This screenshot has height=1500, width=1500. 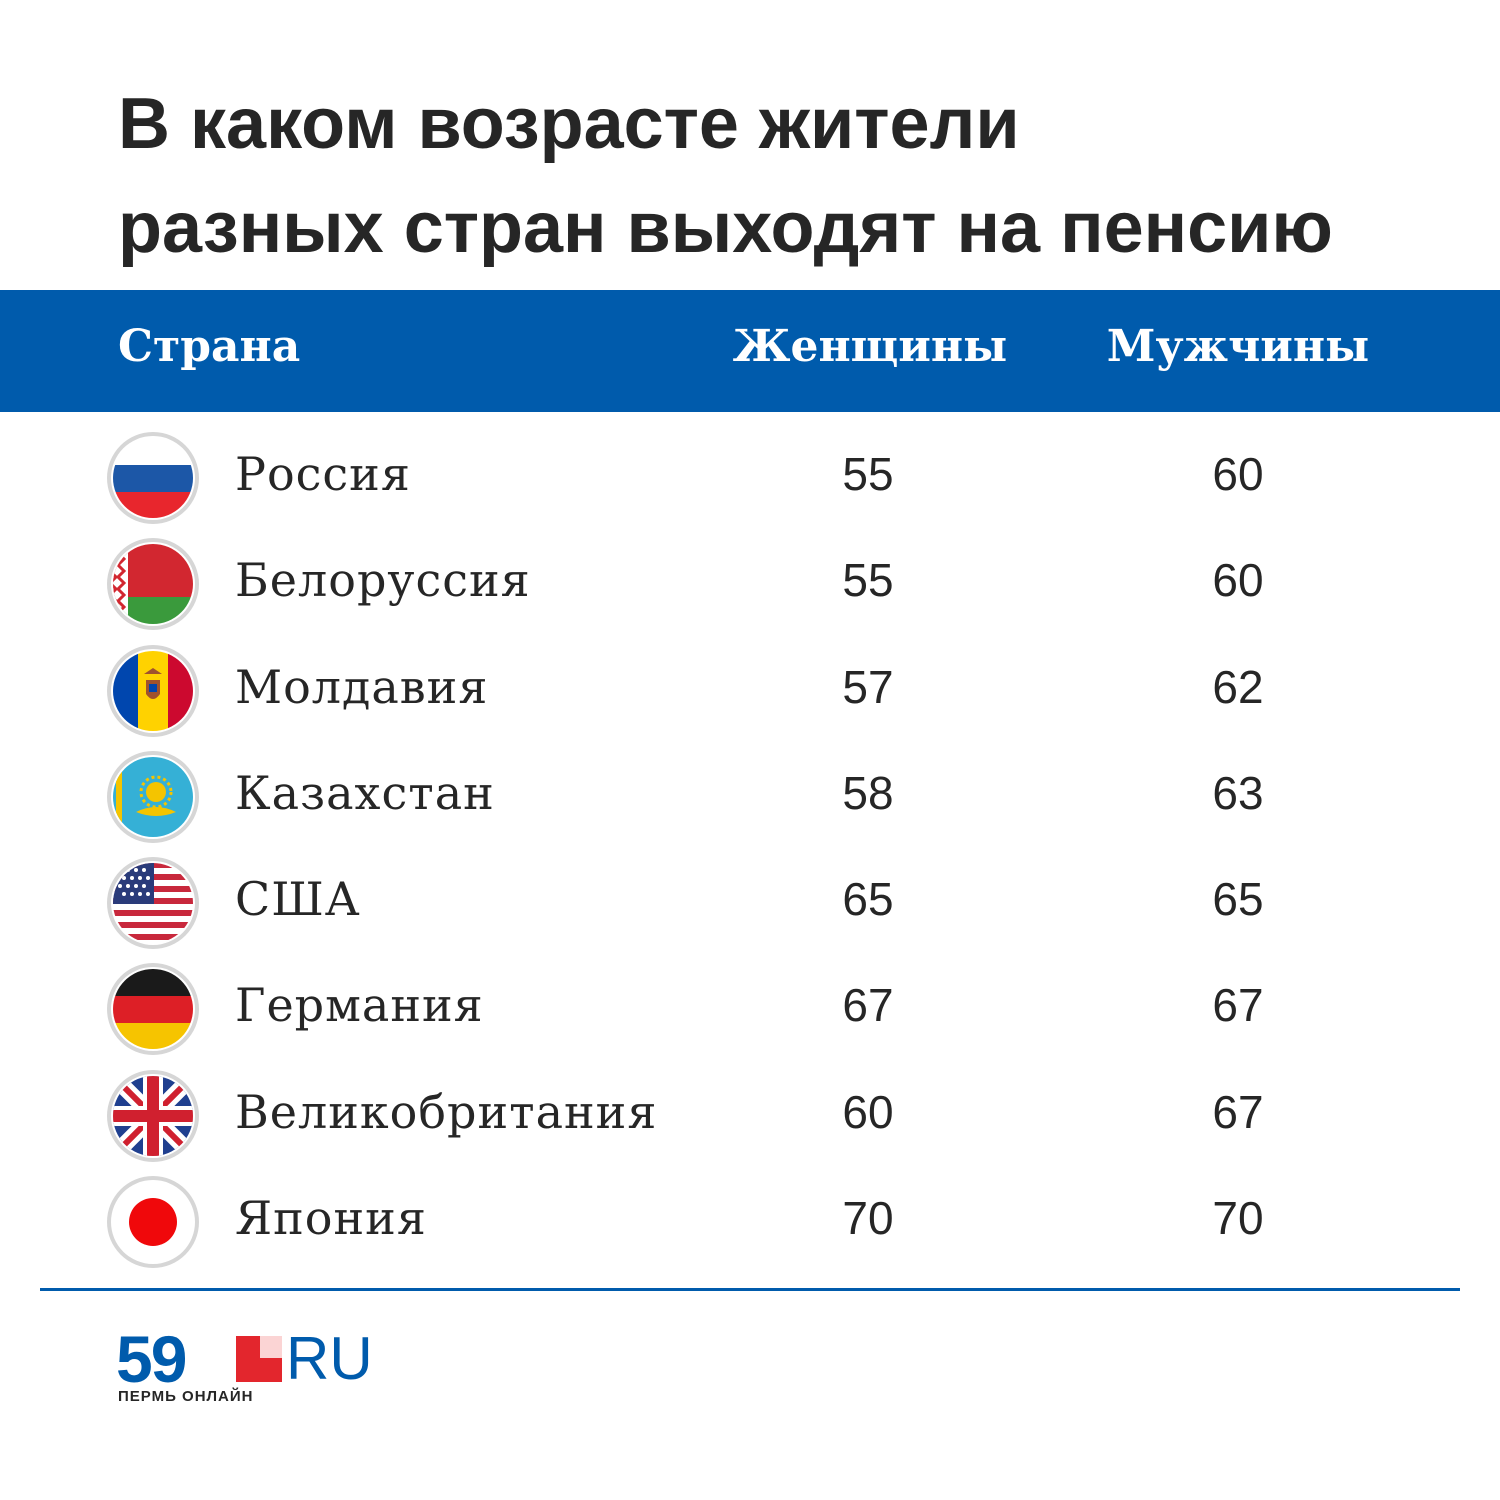 I want to click on logo-subtitle: ПЕРМЬ ОНЛАЙН, so click(x=186, y=1396).